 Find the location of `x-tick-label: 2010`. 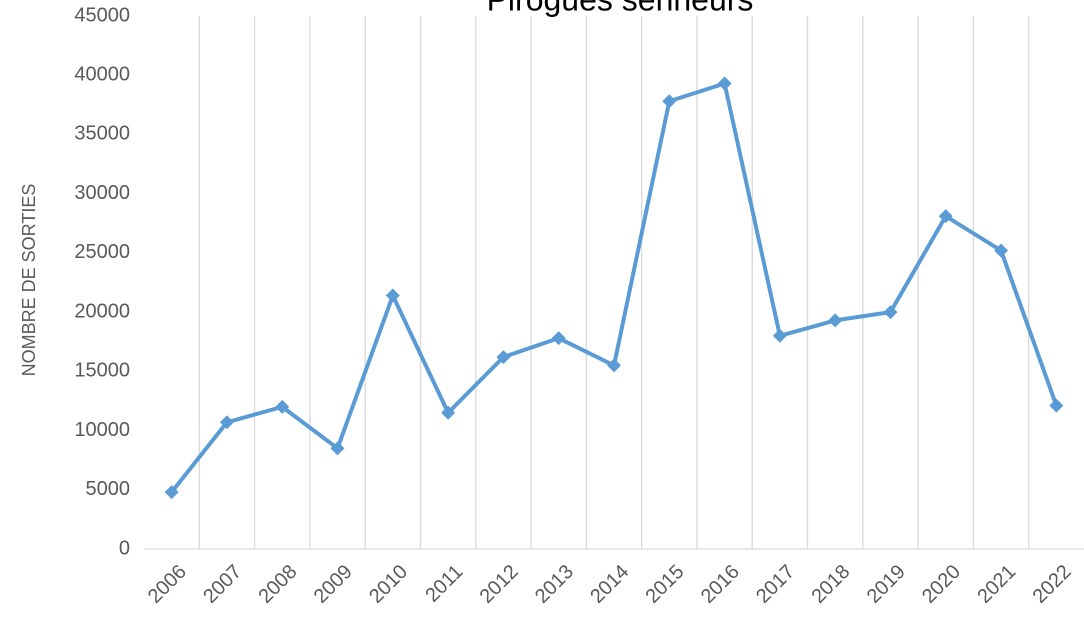

x-tick-label: 2010 is located at coordinates (388, 584).